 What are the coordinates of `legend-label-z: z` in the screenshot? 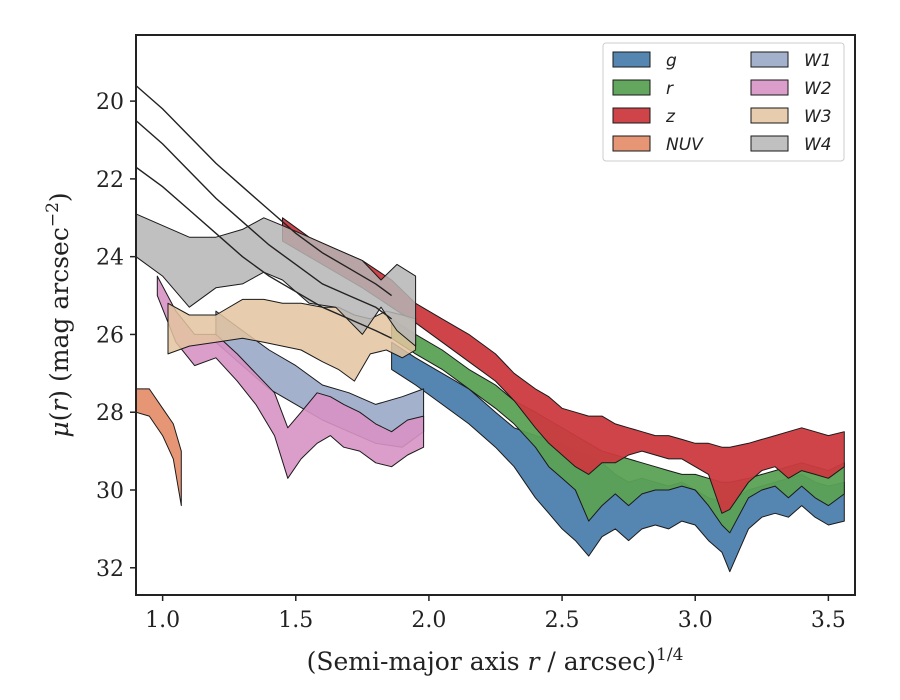 It's located at (670, 117).